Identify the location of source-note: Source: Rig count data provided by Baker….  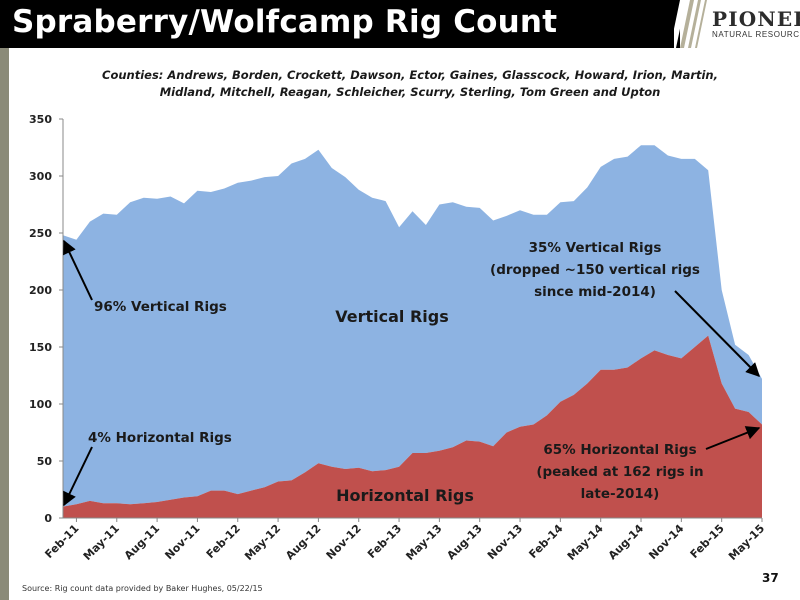
(142, 588).